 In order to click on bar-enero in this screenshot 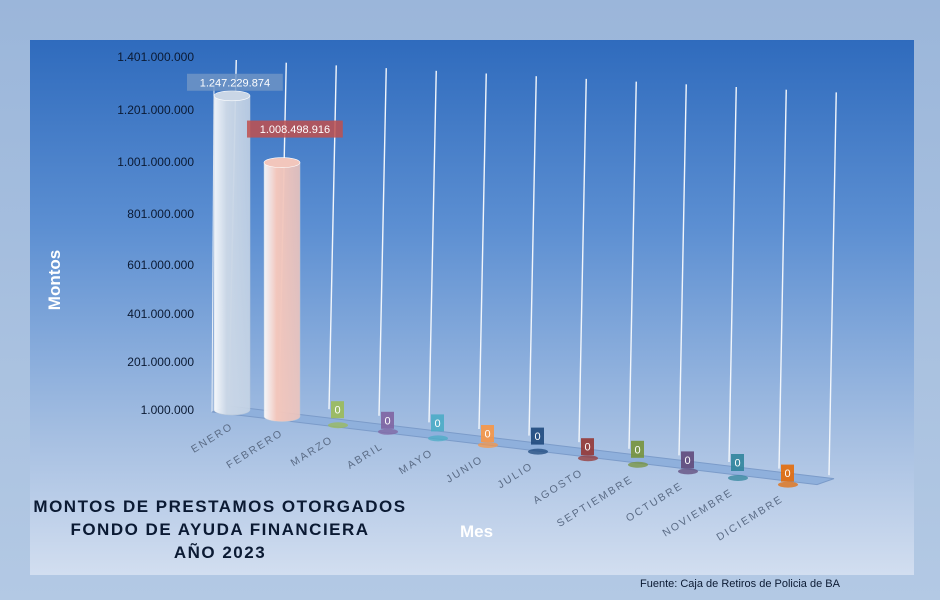, I will do `click(232, 253)`.